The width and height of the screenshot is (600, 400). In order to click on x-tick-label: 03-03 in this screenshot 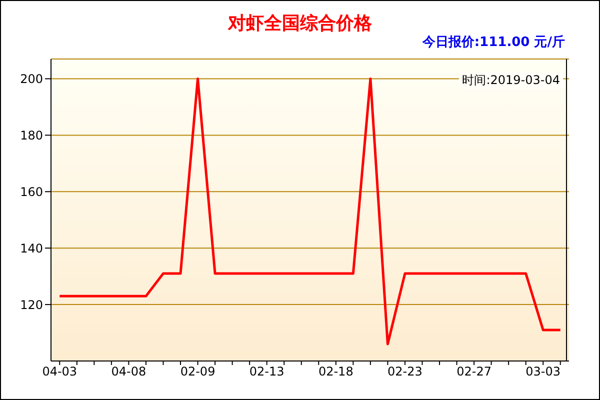, I will do `click(543, 371)`.